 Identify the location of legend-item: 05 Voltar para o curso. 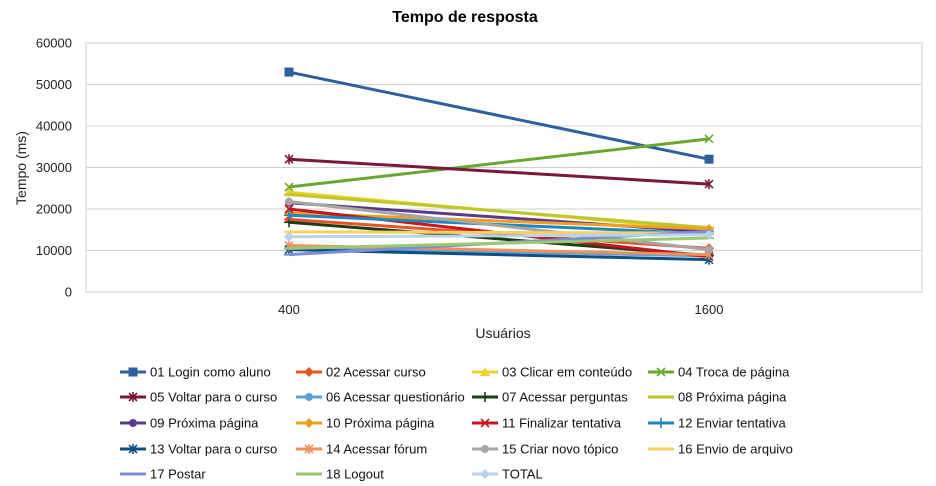
(198, 397).